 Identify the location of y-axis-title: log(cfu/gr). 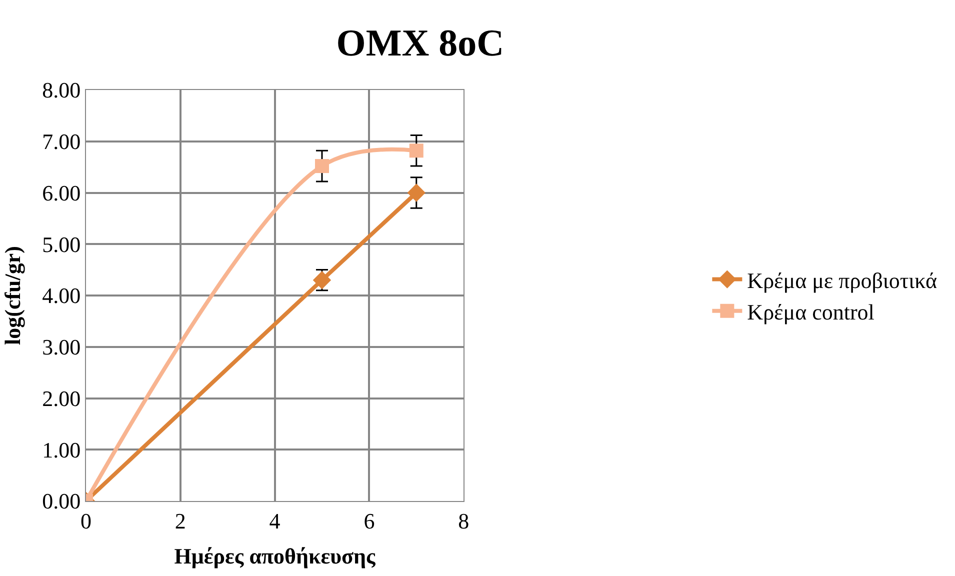
(12, 295).